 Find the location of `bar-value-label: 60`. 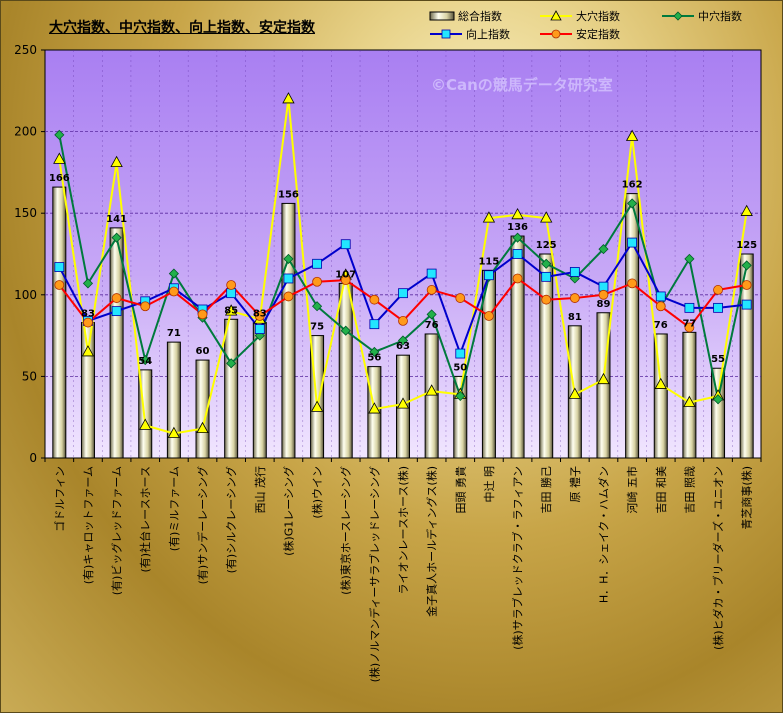

bar-value-label: 60 is located at coordinates (203, 351).